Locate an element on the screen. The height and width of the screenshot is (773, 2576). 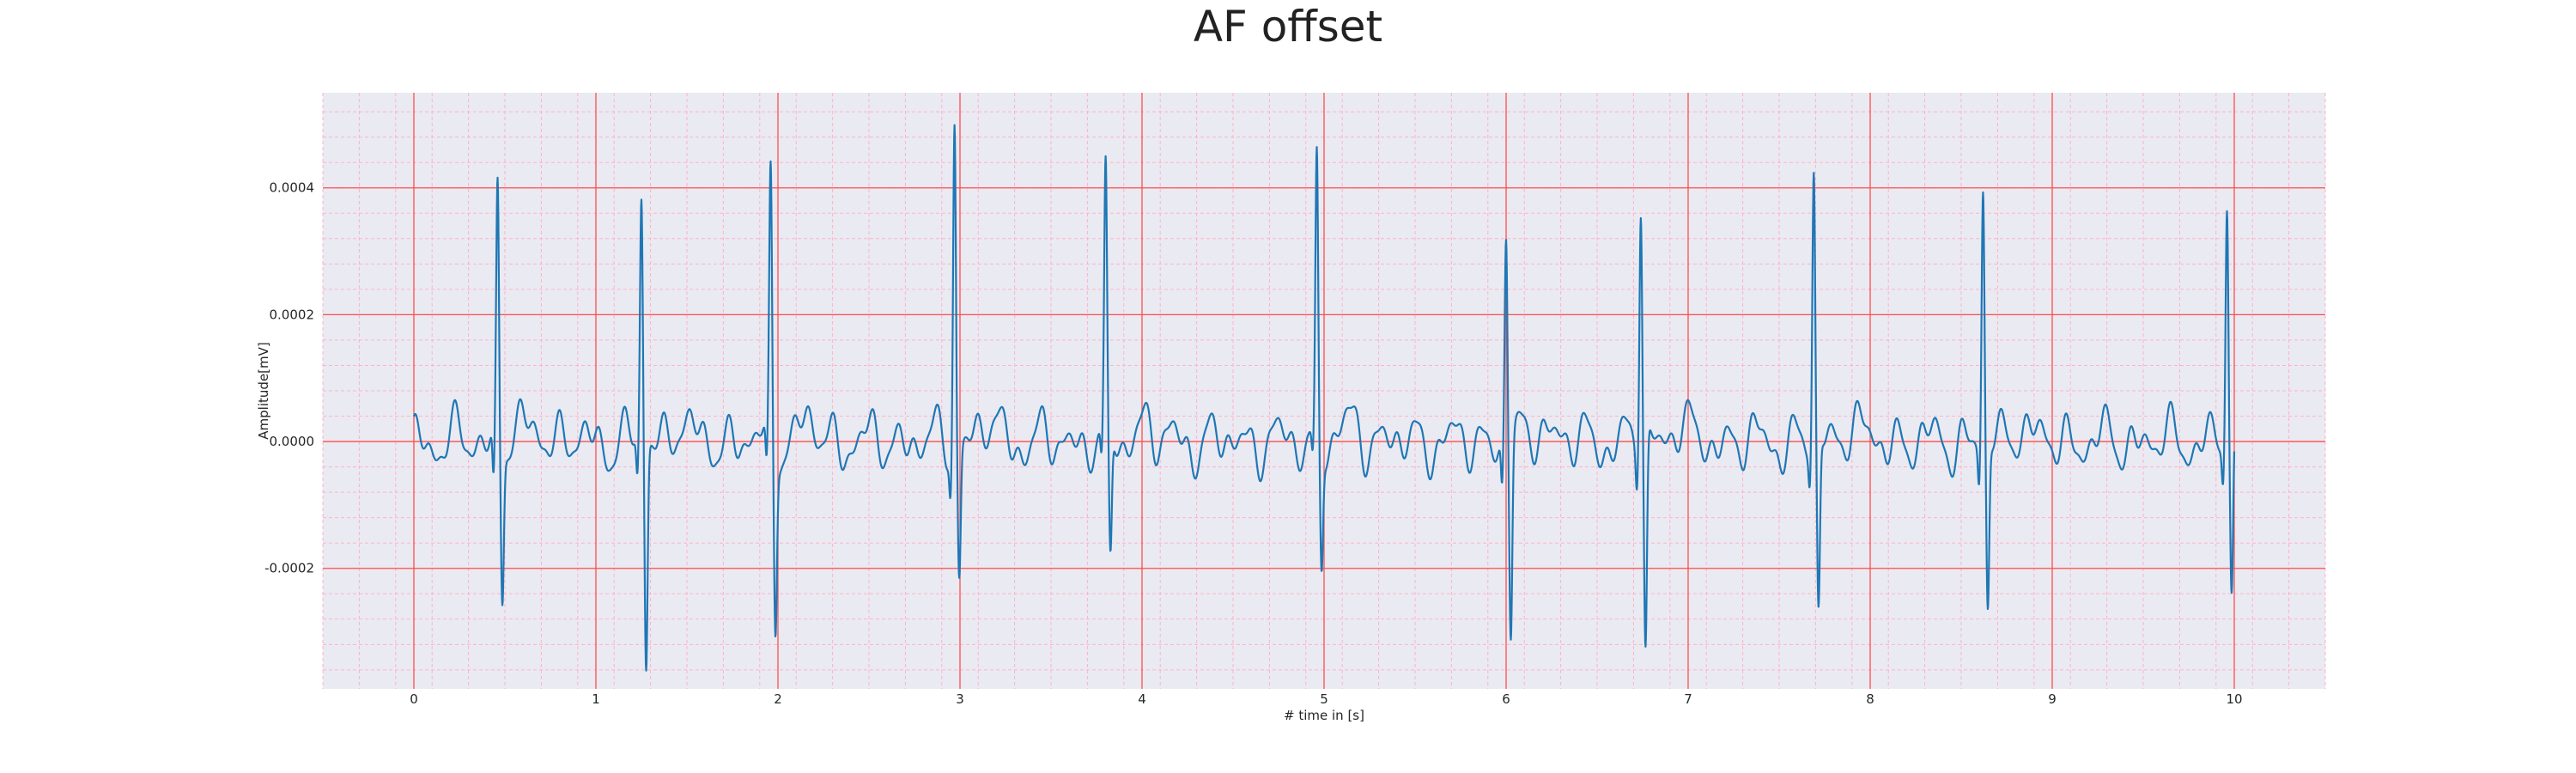
x-tick-label: 7 is located at coordinates (1688, 699).